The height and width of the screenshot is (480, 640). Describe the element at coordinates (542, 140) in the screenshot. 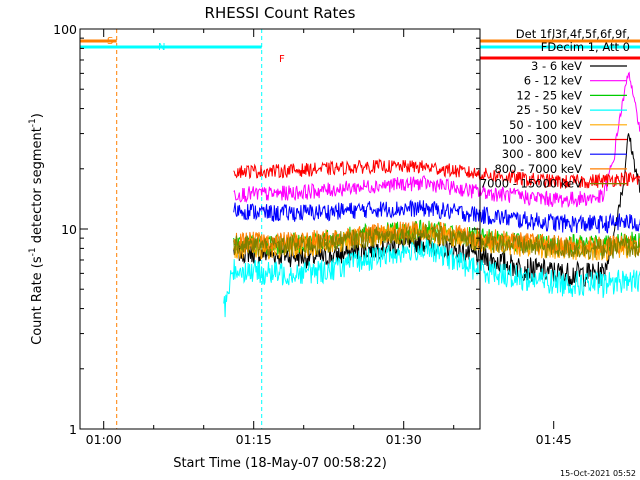

I see `legend-label: 100 - 300 keV` at that location.